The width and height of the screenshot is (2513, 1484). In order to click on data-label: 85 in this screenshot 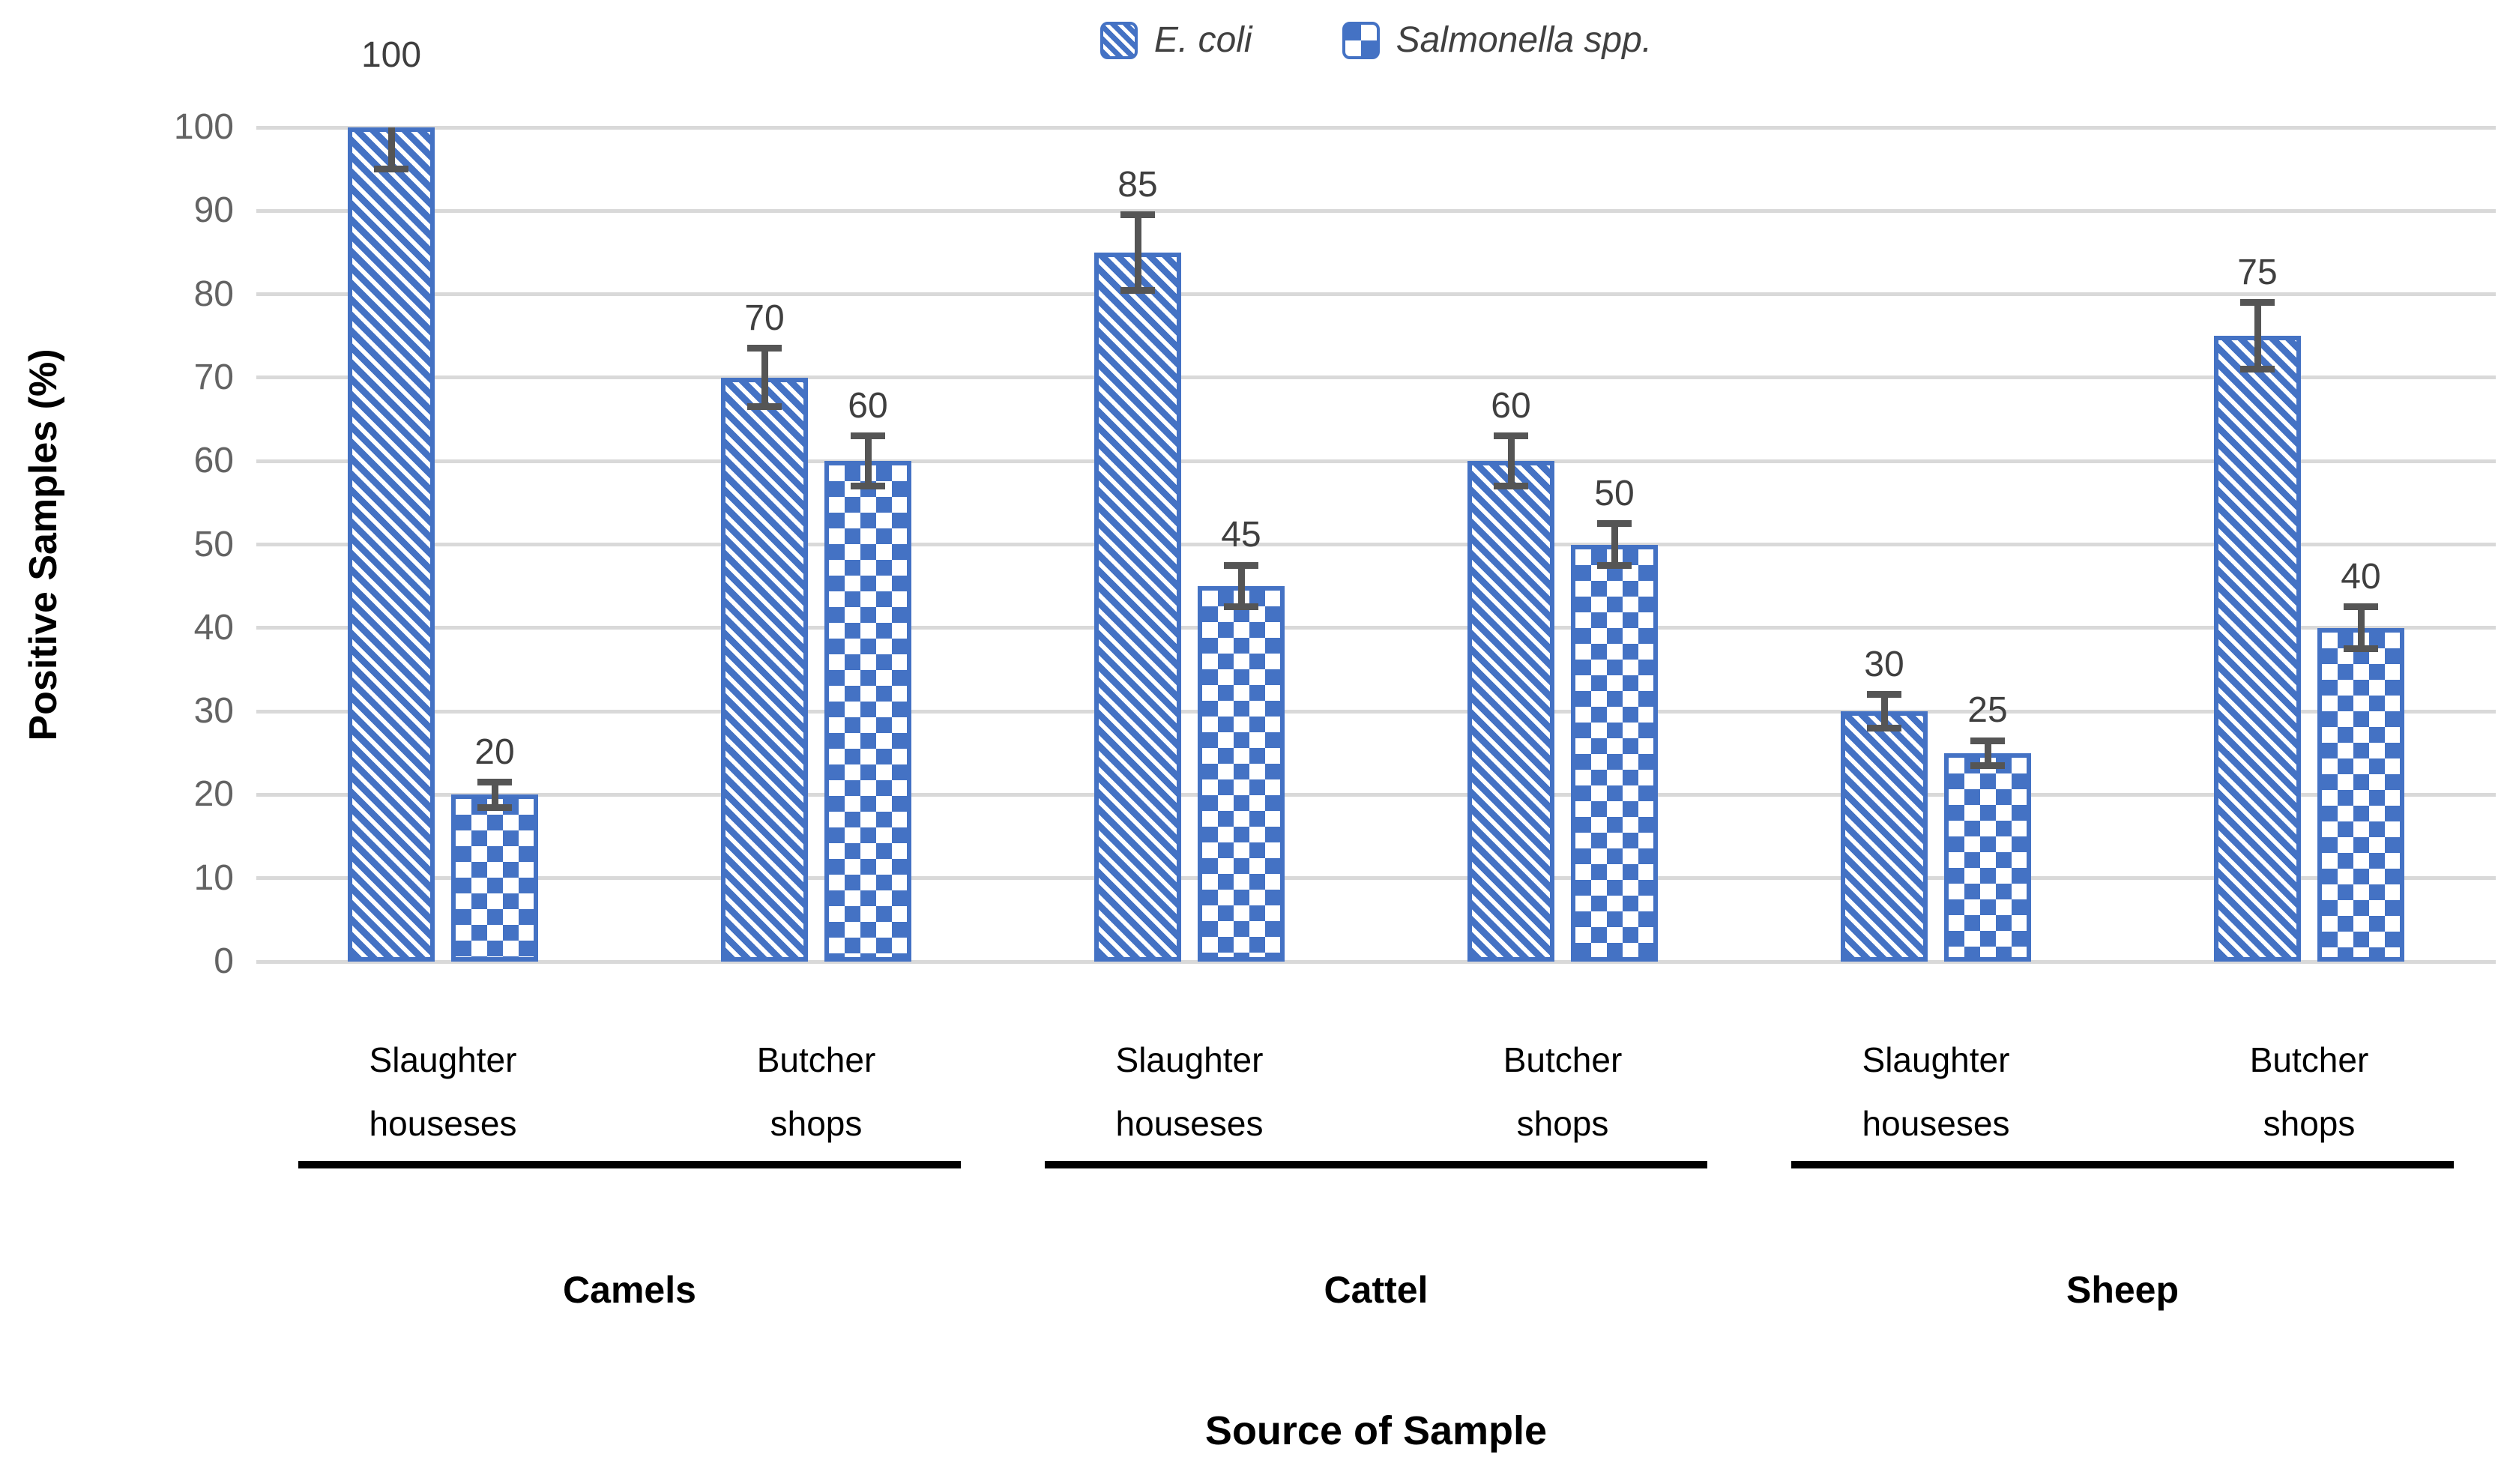, I will do `click(1137, 185)`.